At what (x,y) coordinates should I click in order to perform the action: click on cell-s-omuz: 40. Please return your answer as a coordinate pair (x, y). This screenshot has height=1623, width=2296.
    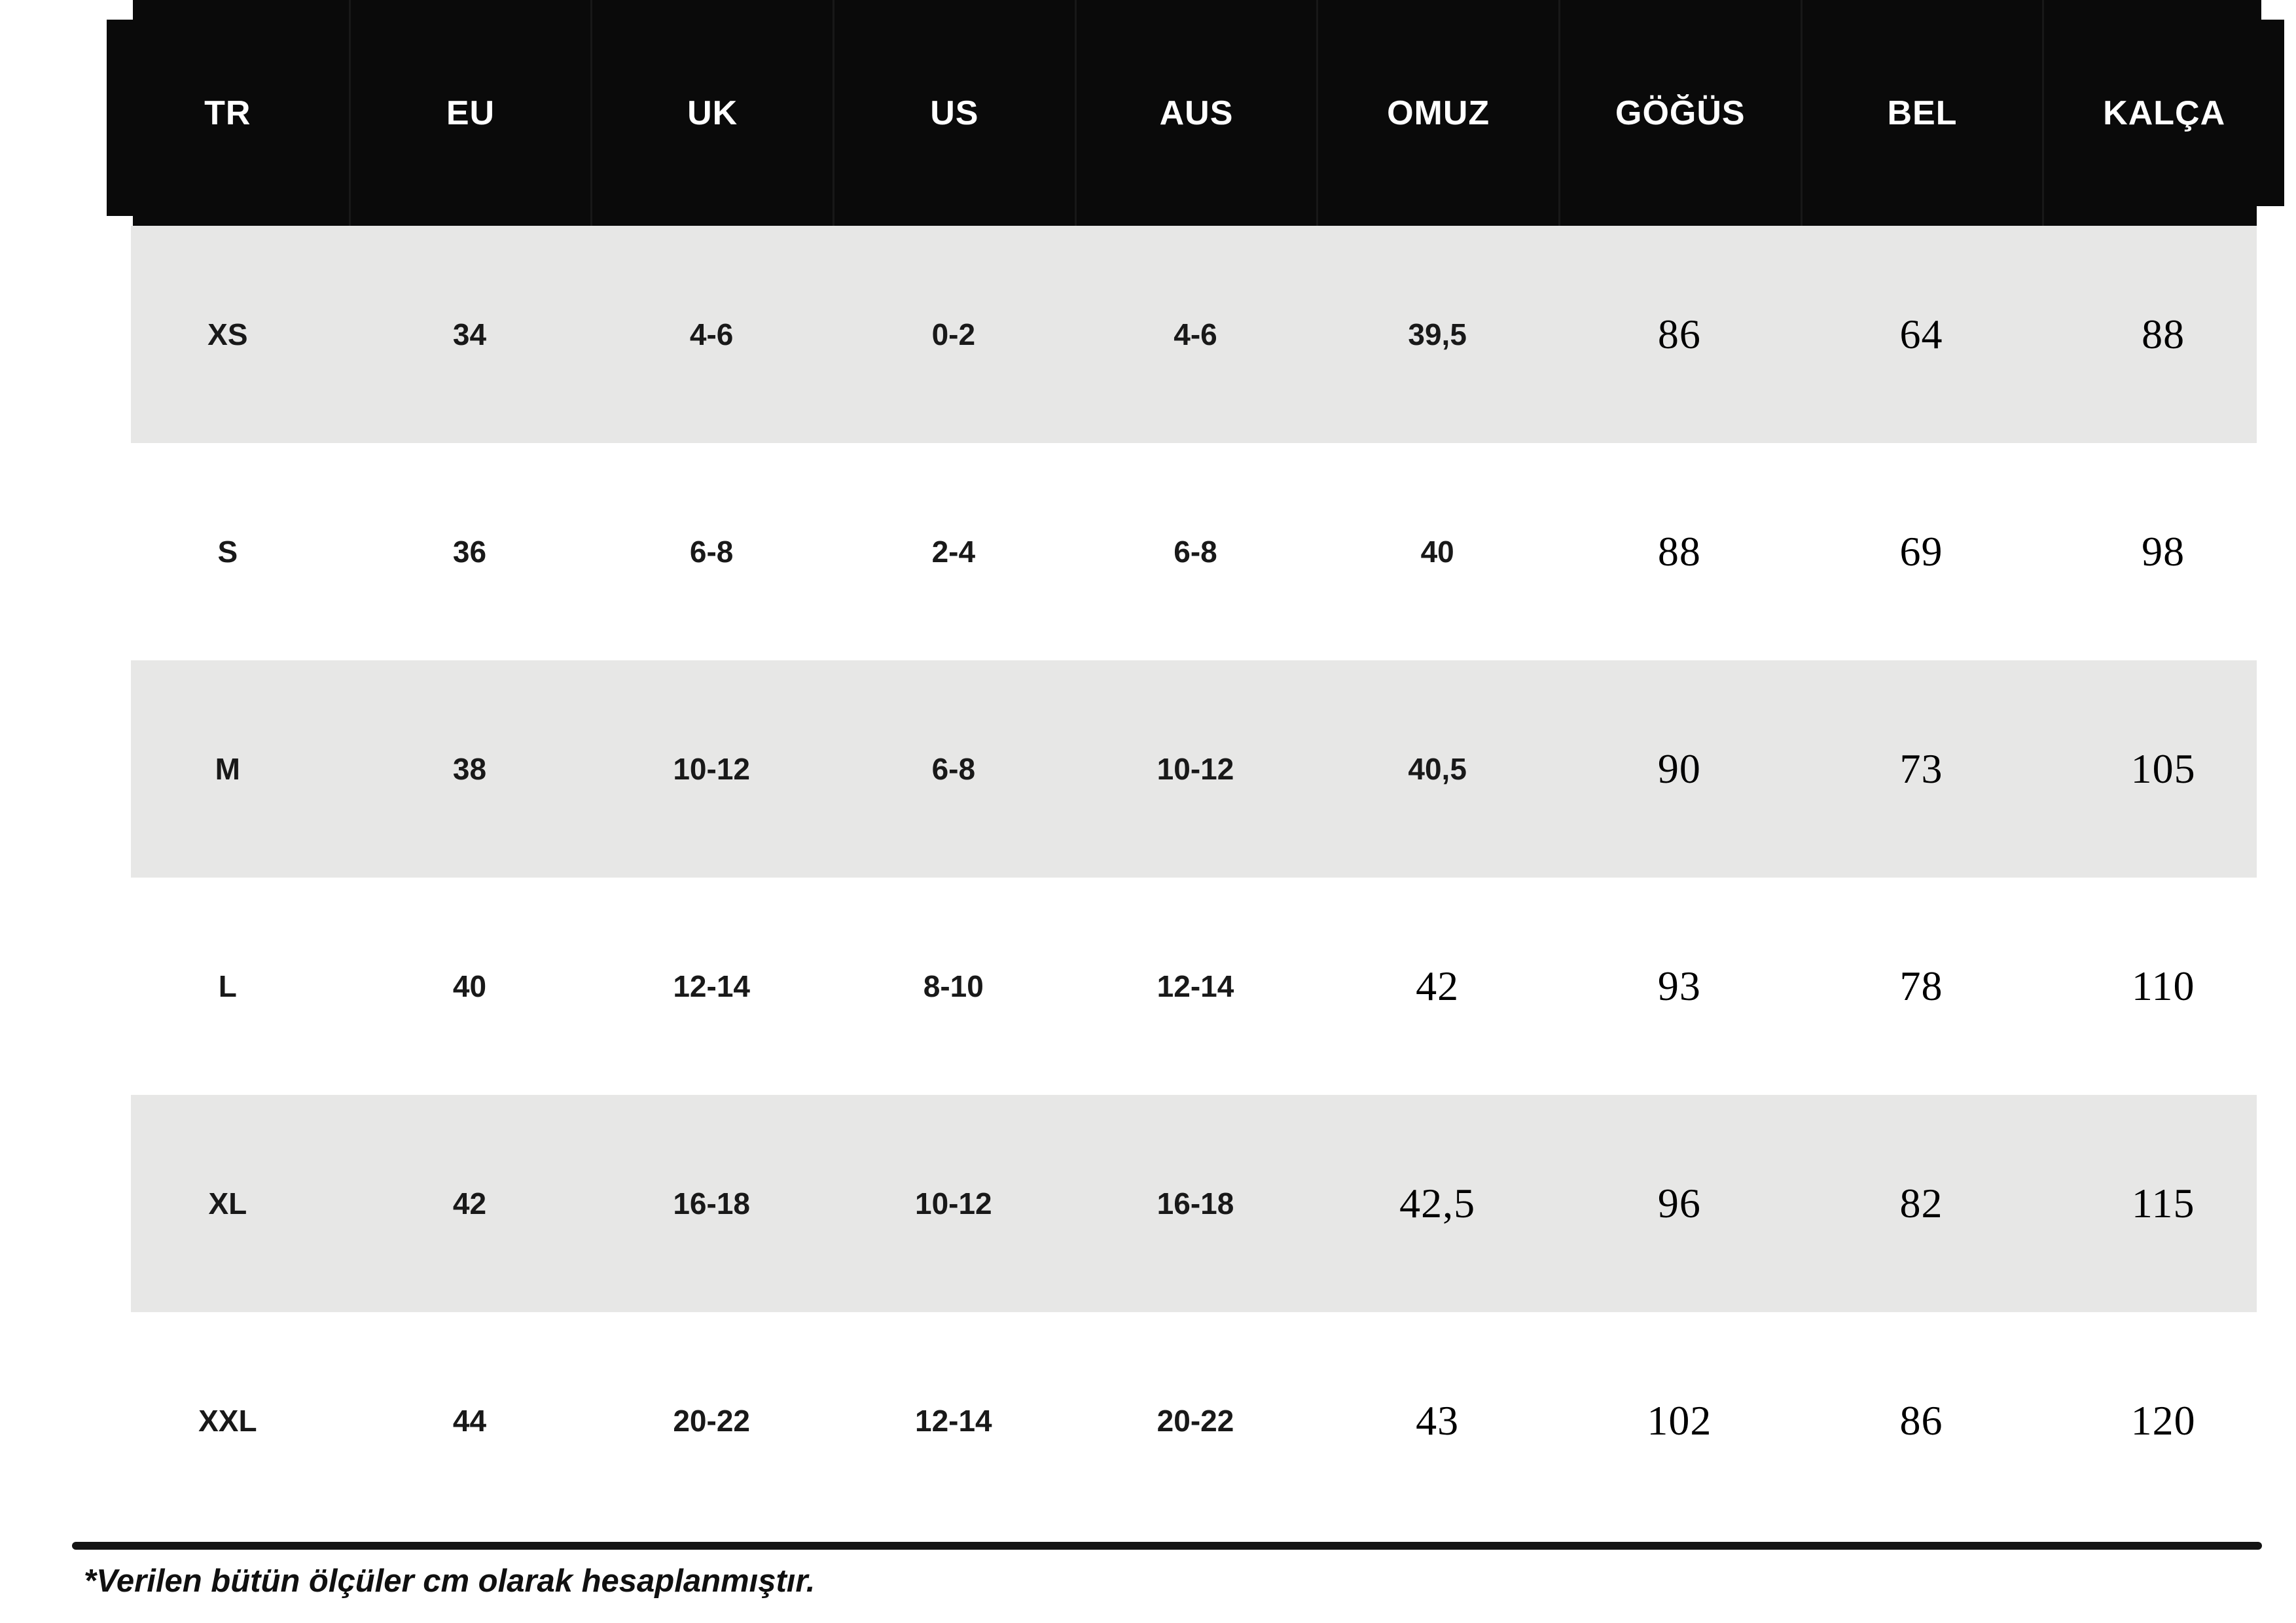
    Looking at the image, I should click on (1437, 552).